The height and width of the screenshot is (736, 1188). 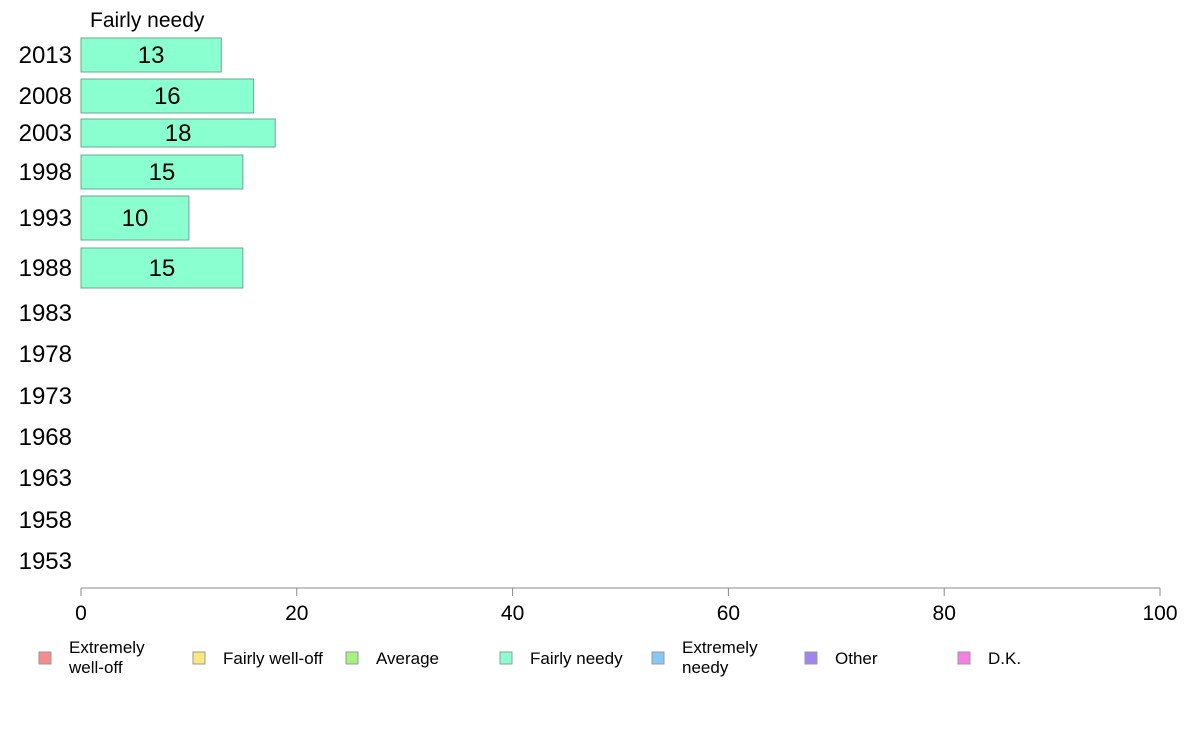 I want to click on legend-label: D.K., so click(x=1004, y=658).